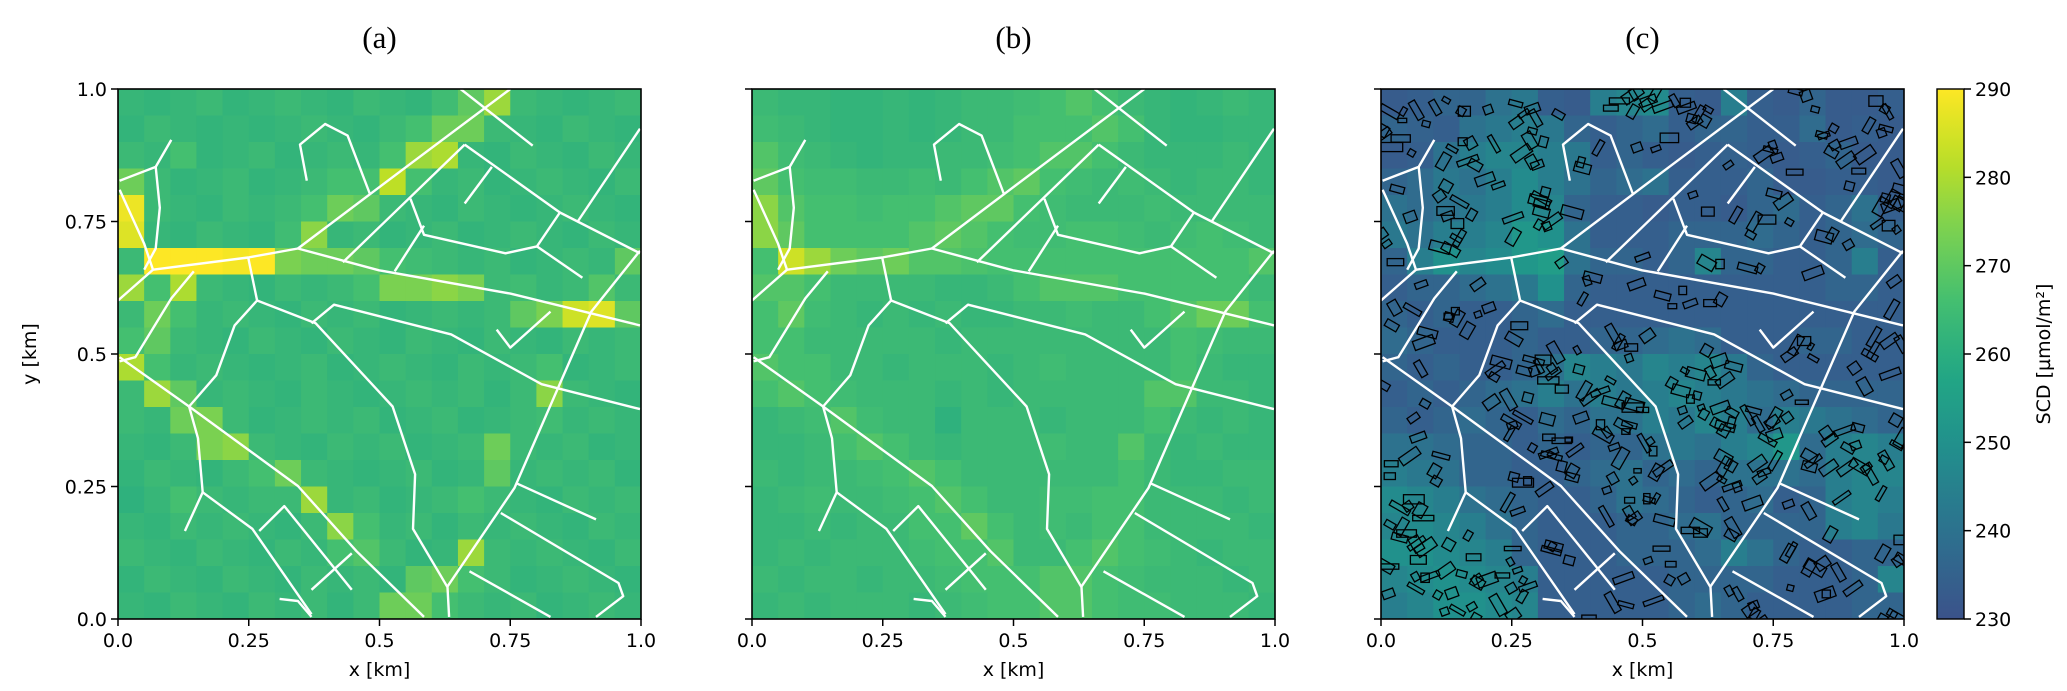 This screenshot has width=2067, height=691. What do you see at coordinates (380, 670) in the screenshot?
I see `x-axis-label: x [km]` at bounding box center [380, 670].